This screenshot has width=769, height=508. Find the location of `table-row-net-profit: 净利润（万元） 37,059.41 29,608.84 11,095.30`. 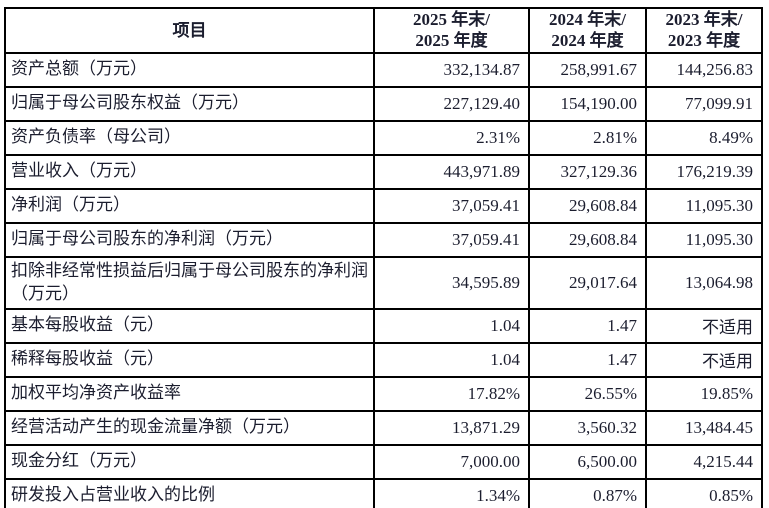

table-row-net-profit: 净利润（万元） 37,059.41 29,608.84 11,095.30 is located at coordinates (383, 205).